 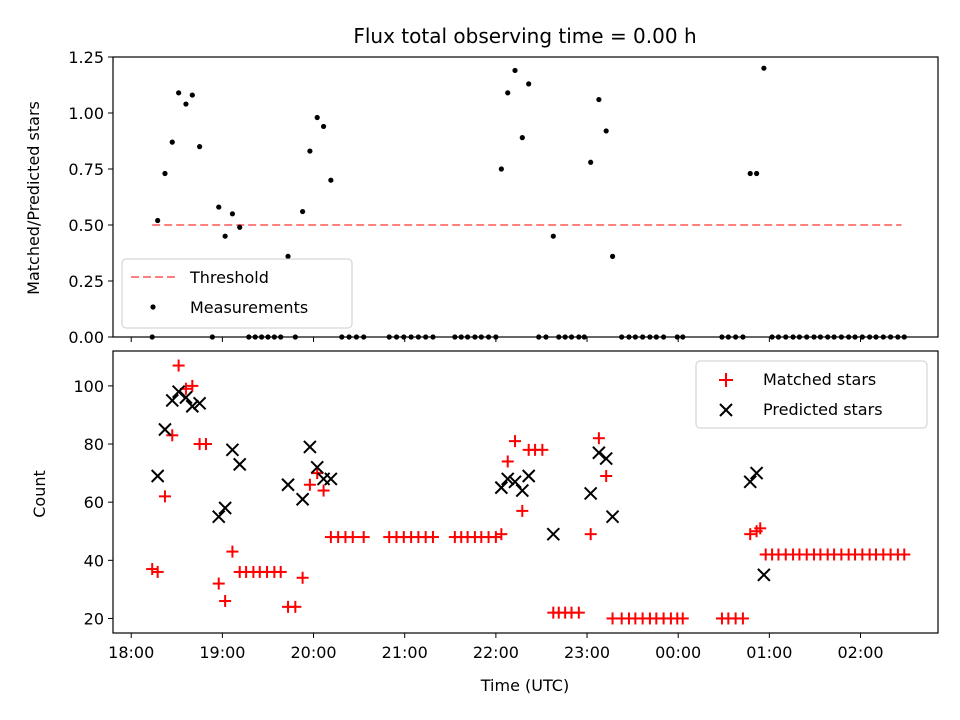 What do you see at coordinates (811, 394) in the screenshot?
I see `count-legend: Matched stars Predicted stars` at bounding box center [811, 394].